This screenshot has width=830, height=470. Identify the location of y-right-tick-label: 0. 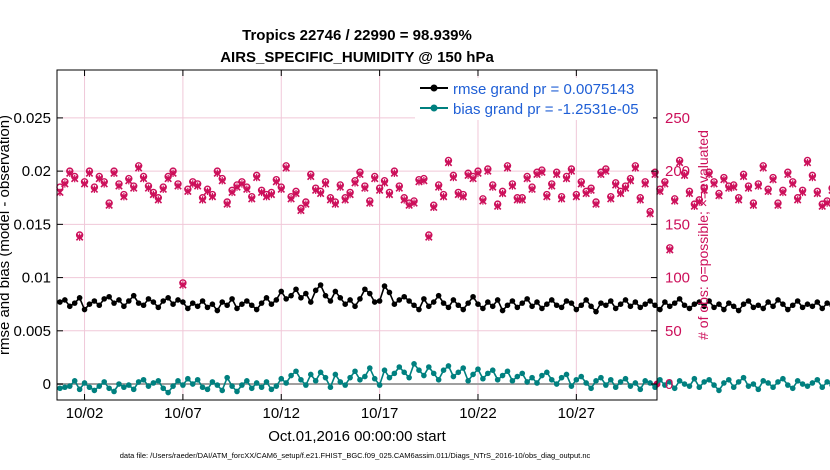
(669, 384).